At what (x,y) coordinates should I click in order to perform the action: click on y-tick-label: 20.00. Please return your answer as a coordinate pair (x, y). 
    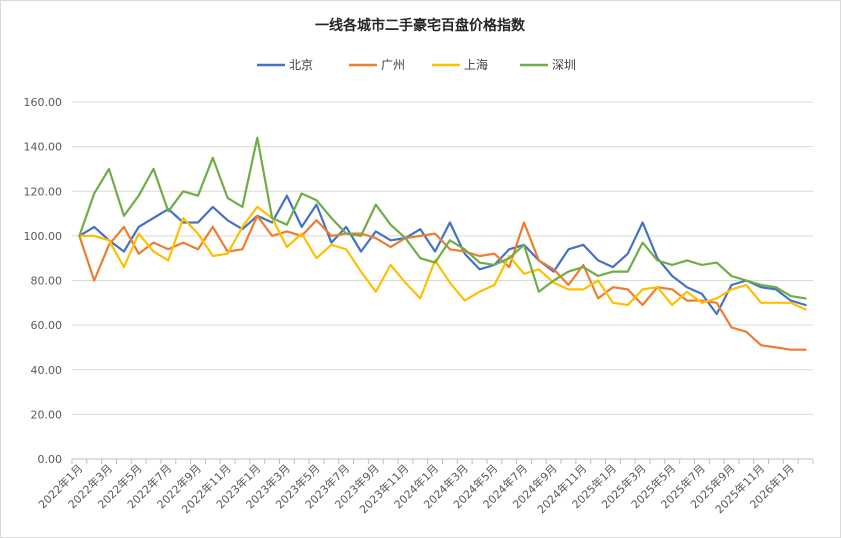
    Looking at the image, I should click on (47, 414).